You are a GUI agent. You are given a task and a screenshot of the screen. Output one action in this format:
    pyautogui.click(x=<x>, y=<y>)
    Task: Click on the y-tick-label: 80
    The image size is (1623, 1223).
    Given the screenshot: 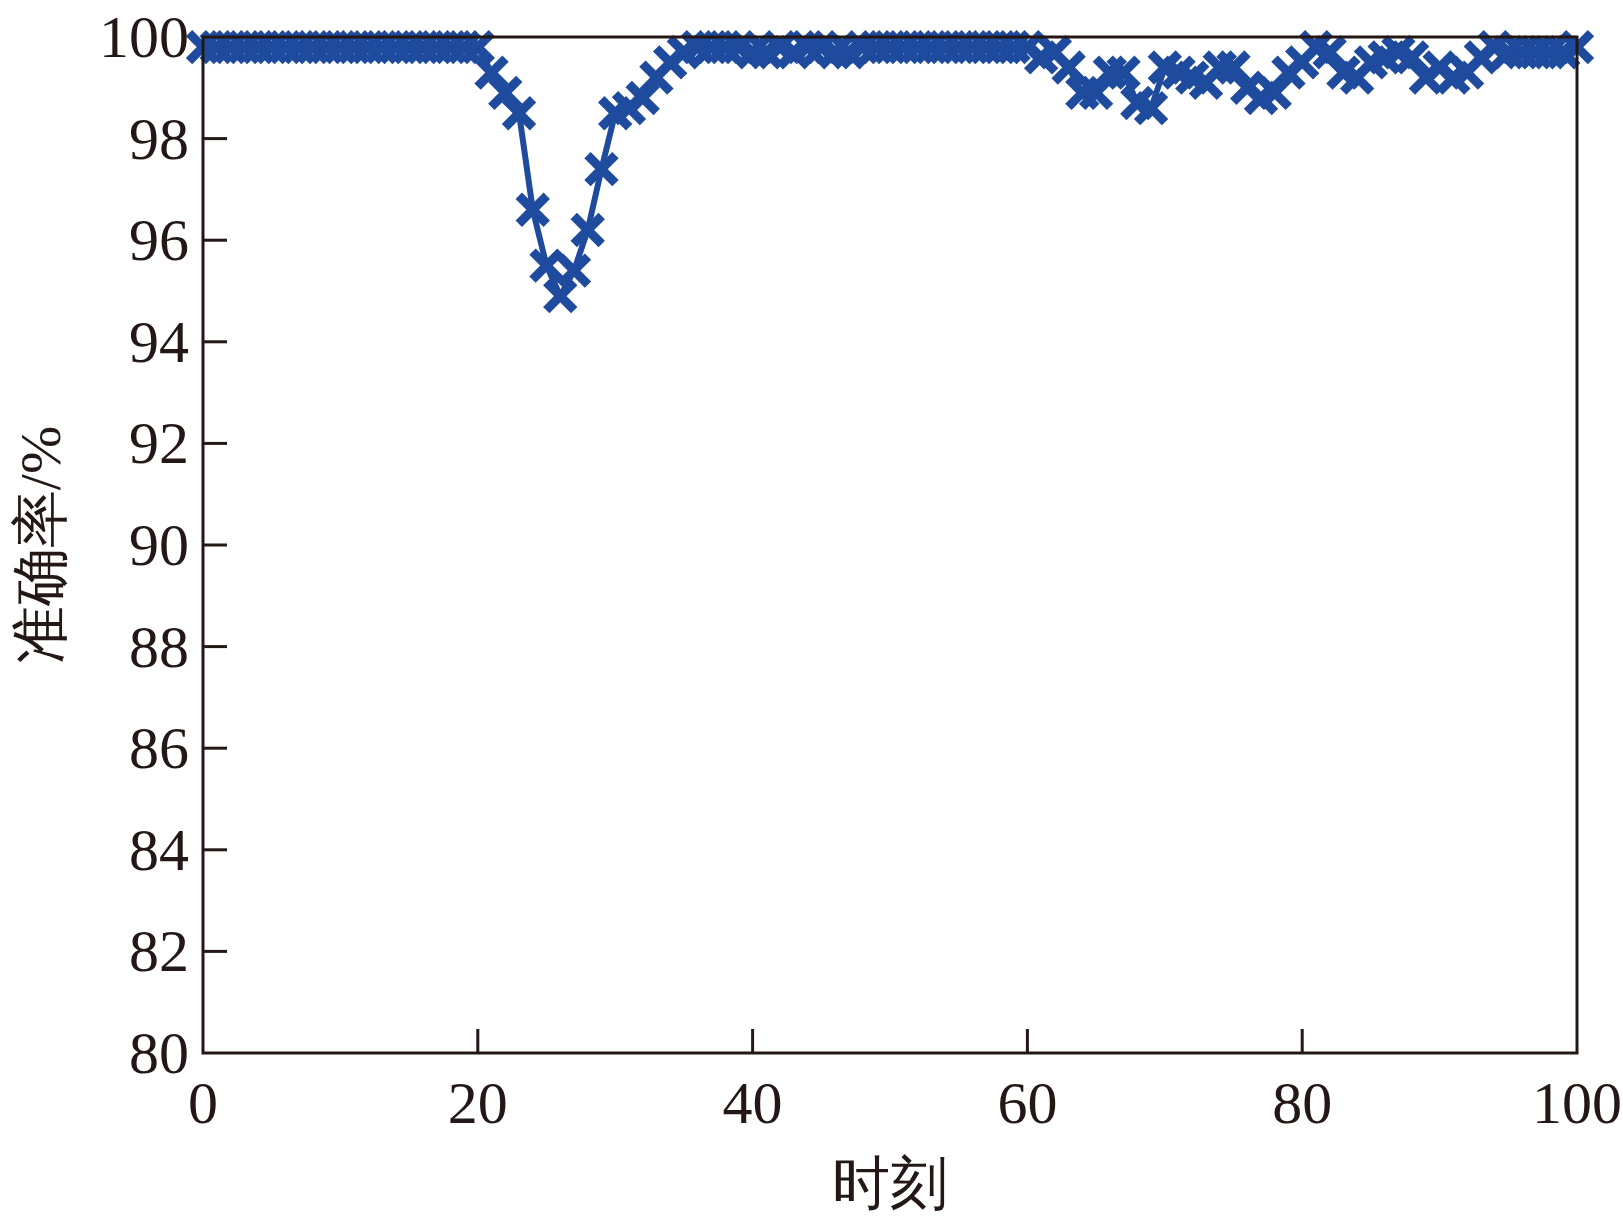 What is the action you would take?
    pyautogui.click(x=159, y=1053)
    